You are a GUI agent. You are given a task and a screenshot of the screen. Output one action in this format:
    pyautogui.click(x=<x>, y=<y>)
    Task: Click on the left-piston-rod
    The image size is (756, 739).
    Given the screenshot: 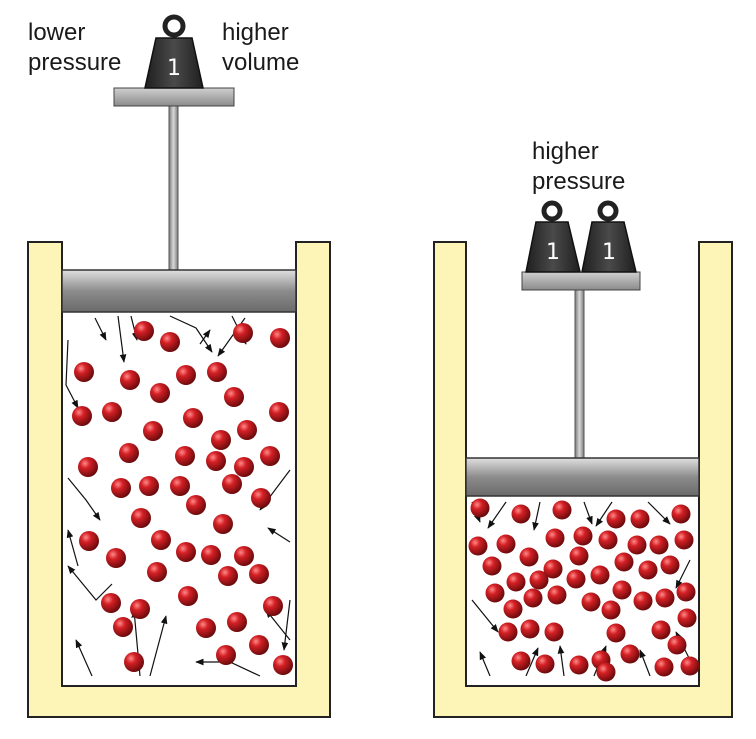 What is the action you would take?
    pyautogui.click(x=173, y=188)
    